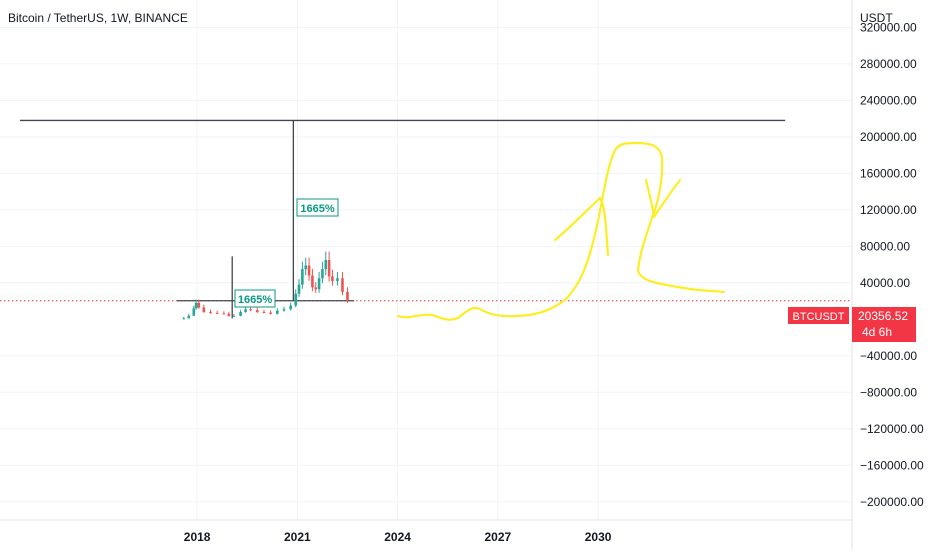 The height and width of the screenshot is (555, 932). Describe the element at coordinates (98, 18) in the screenshot. I see `chart-title: Bitcoin / TetherUS, 1W, BINANCE` at that location.